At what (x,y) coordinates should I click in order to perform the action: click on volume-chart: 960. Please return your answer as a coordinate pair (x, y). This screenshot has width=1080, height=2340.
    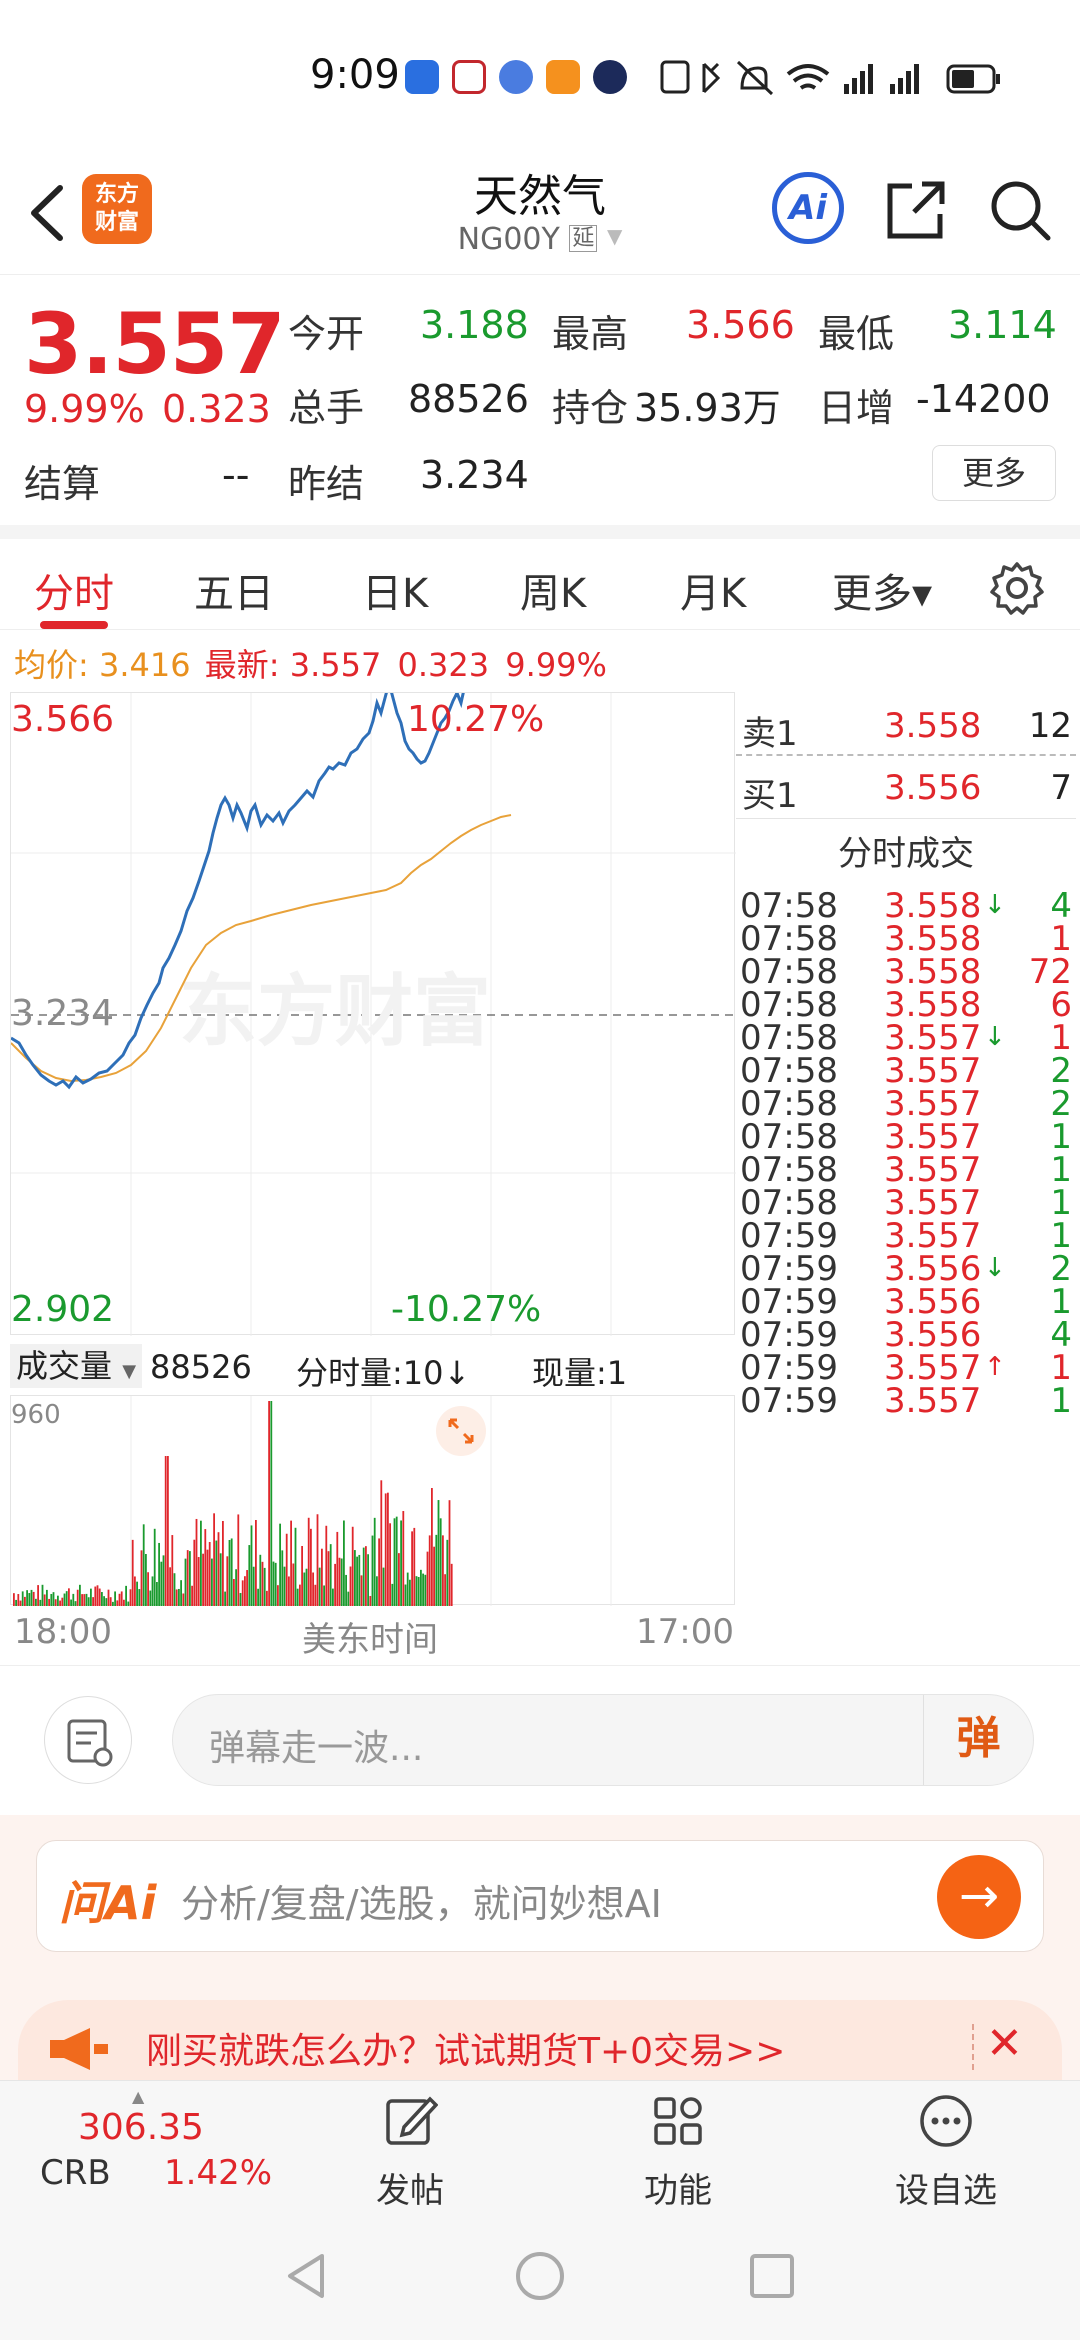
    Looking at the image, I should click on (372, 1500).